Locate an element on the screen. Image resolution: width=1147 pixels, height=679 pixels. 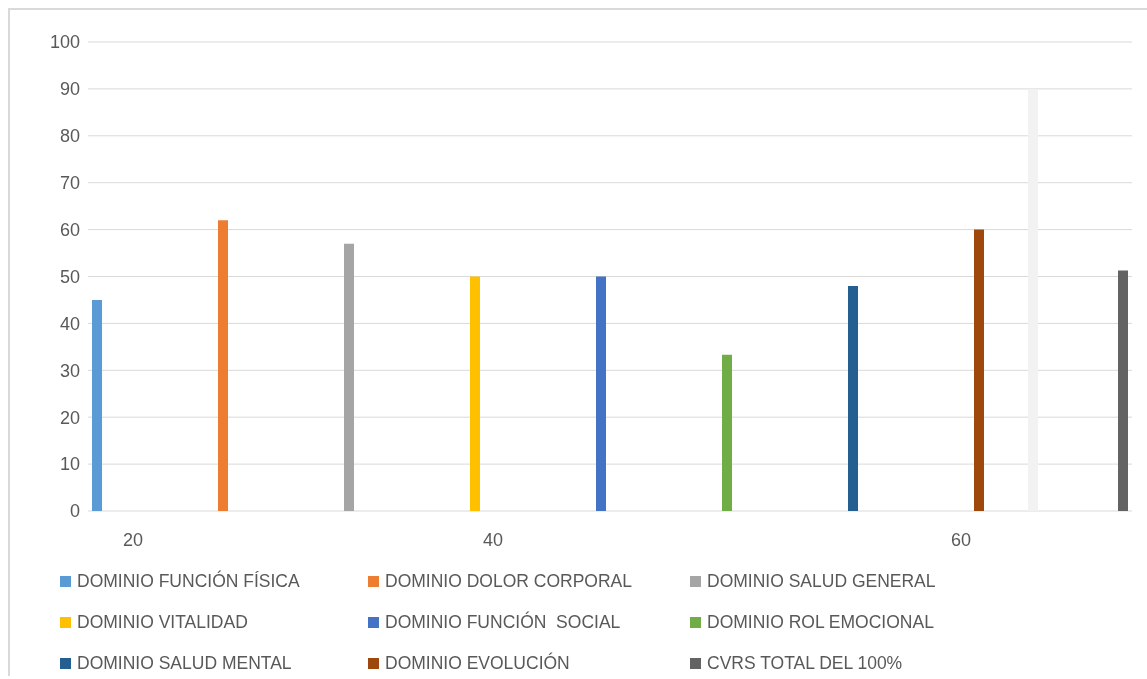
y-tick-label: 40 is located at coordinates (69, 323).